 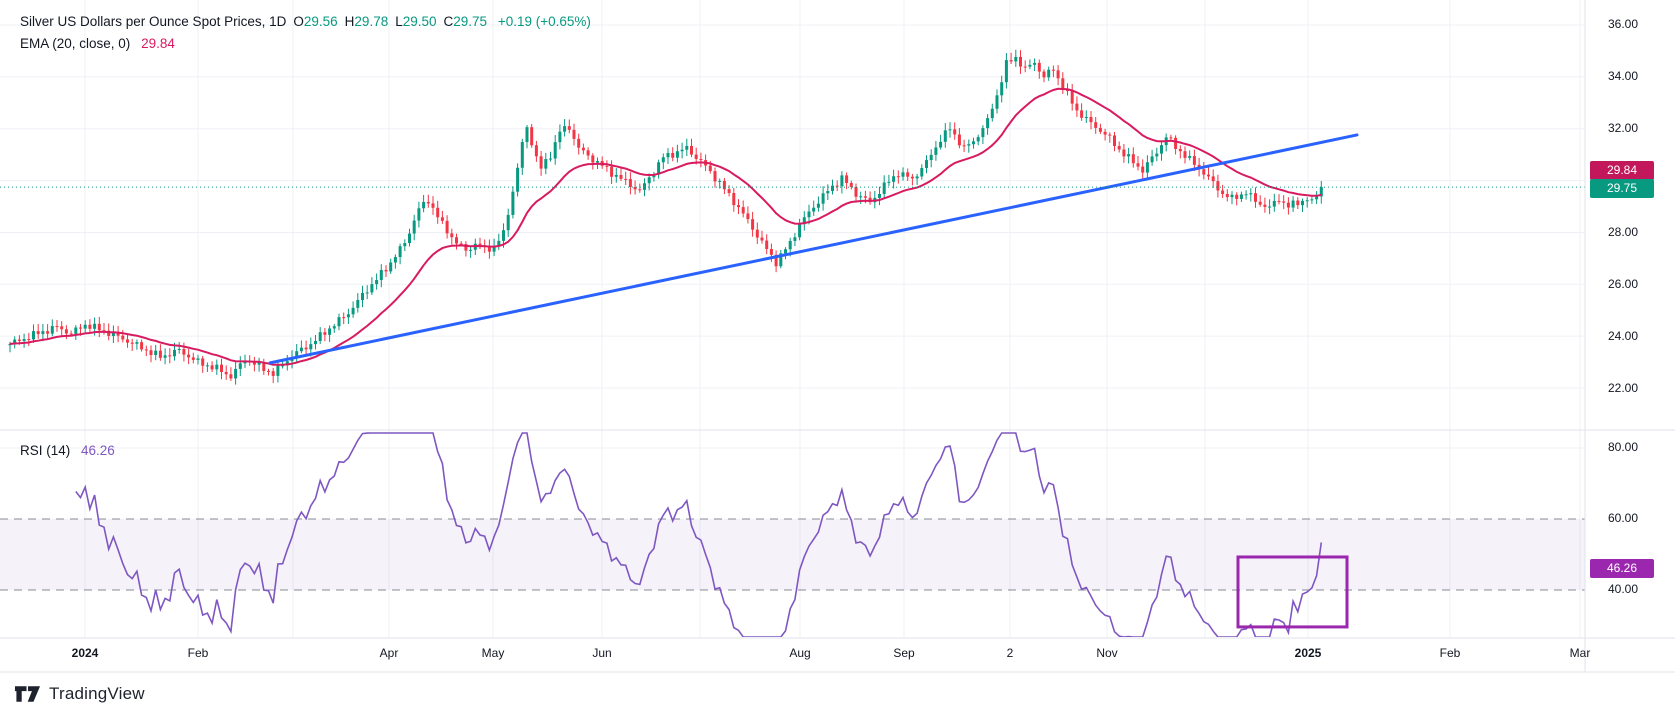 I want to click on tradingview-logo-icon, so click(x=27, y=694).